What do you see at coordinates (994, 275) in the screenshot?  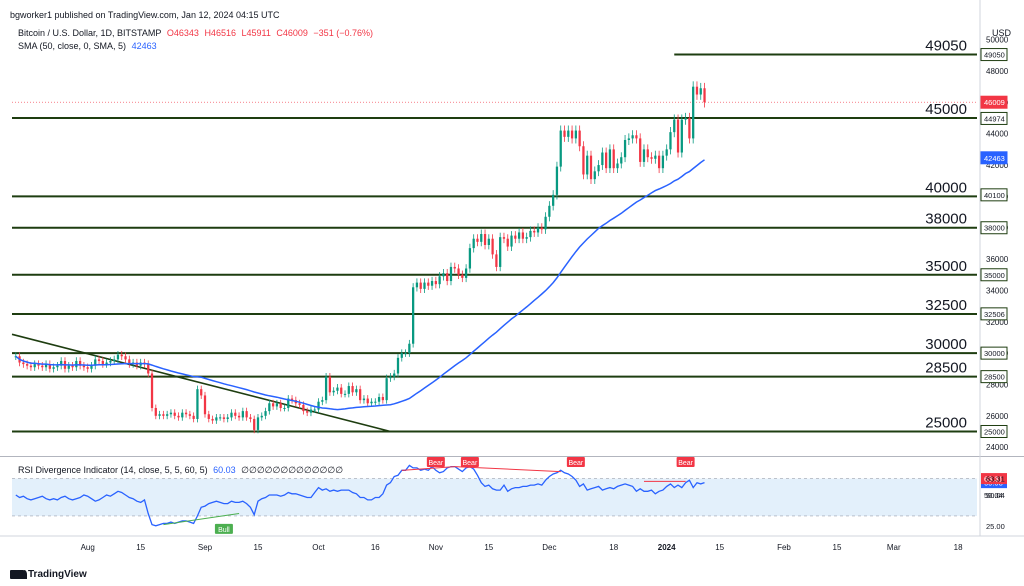 I see `price-tag-label: 35000` at bounding box center [994, 275].